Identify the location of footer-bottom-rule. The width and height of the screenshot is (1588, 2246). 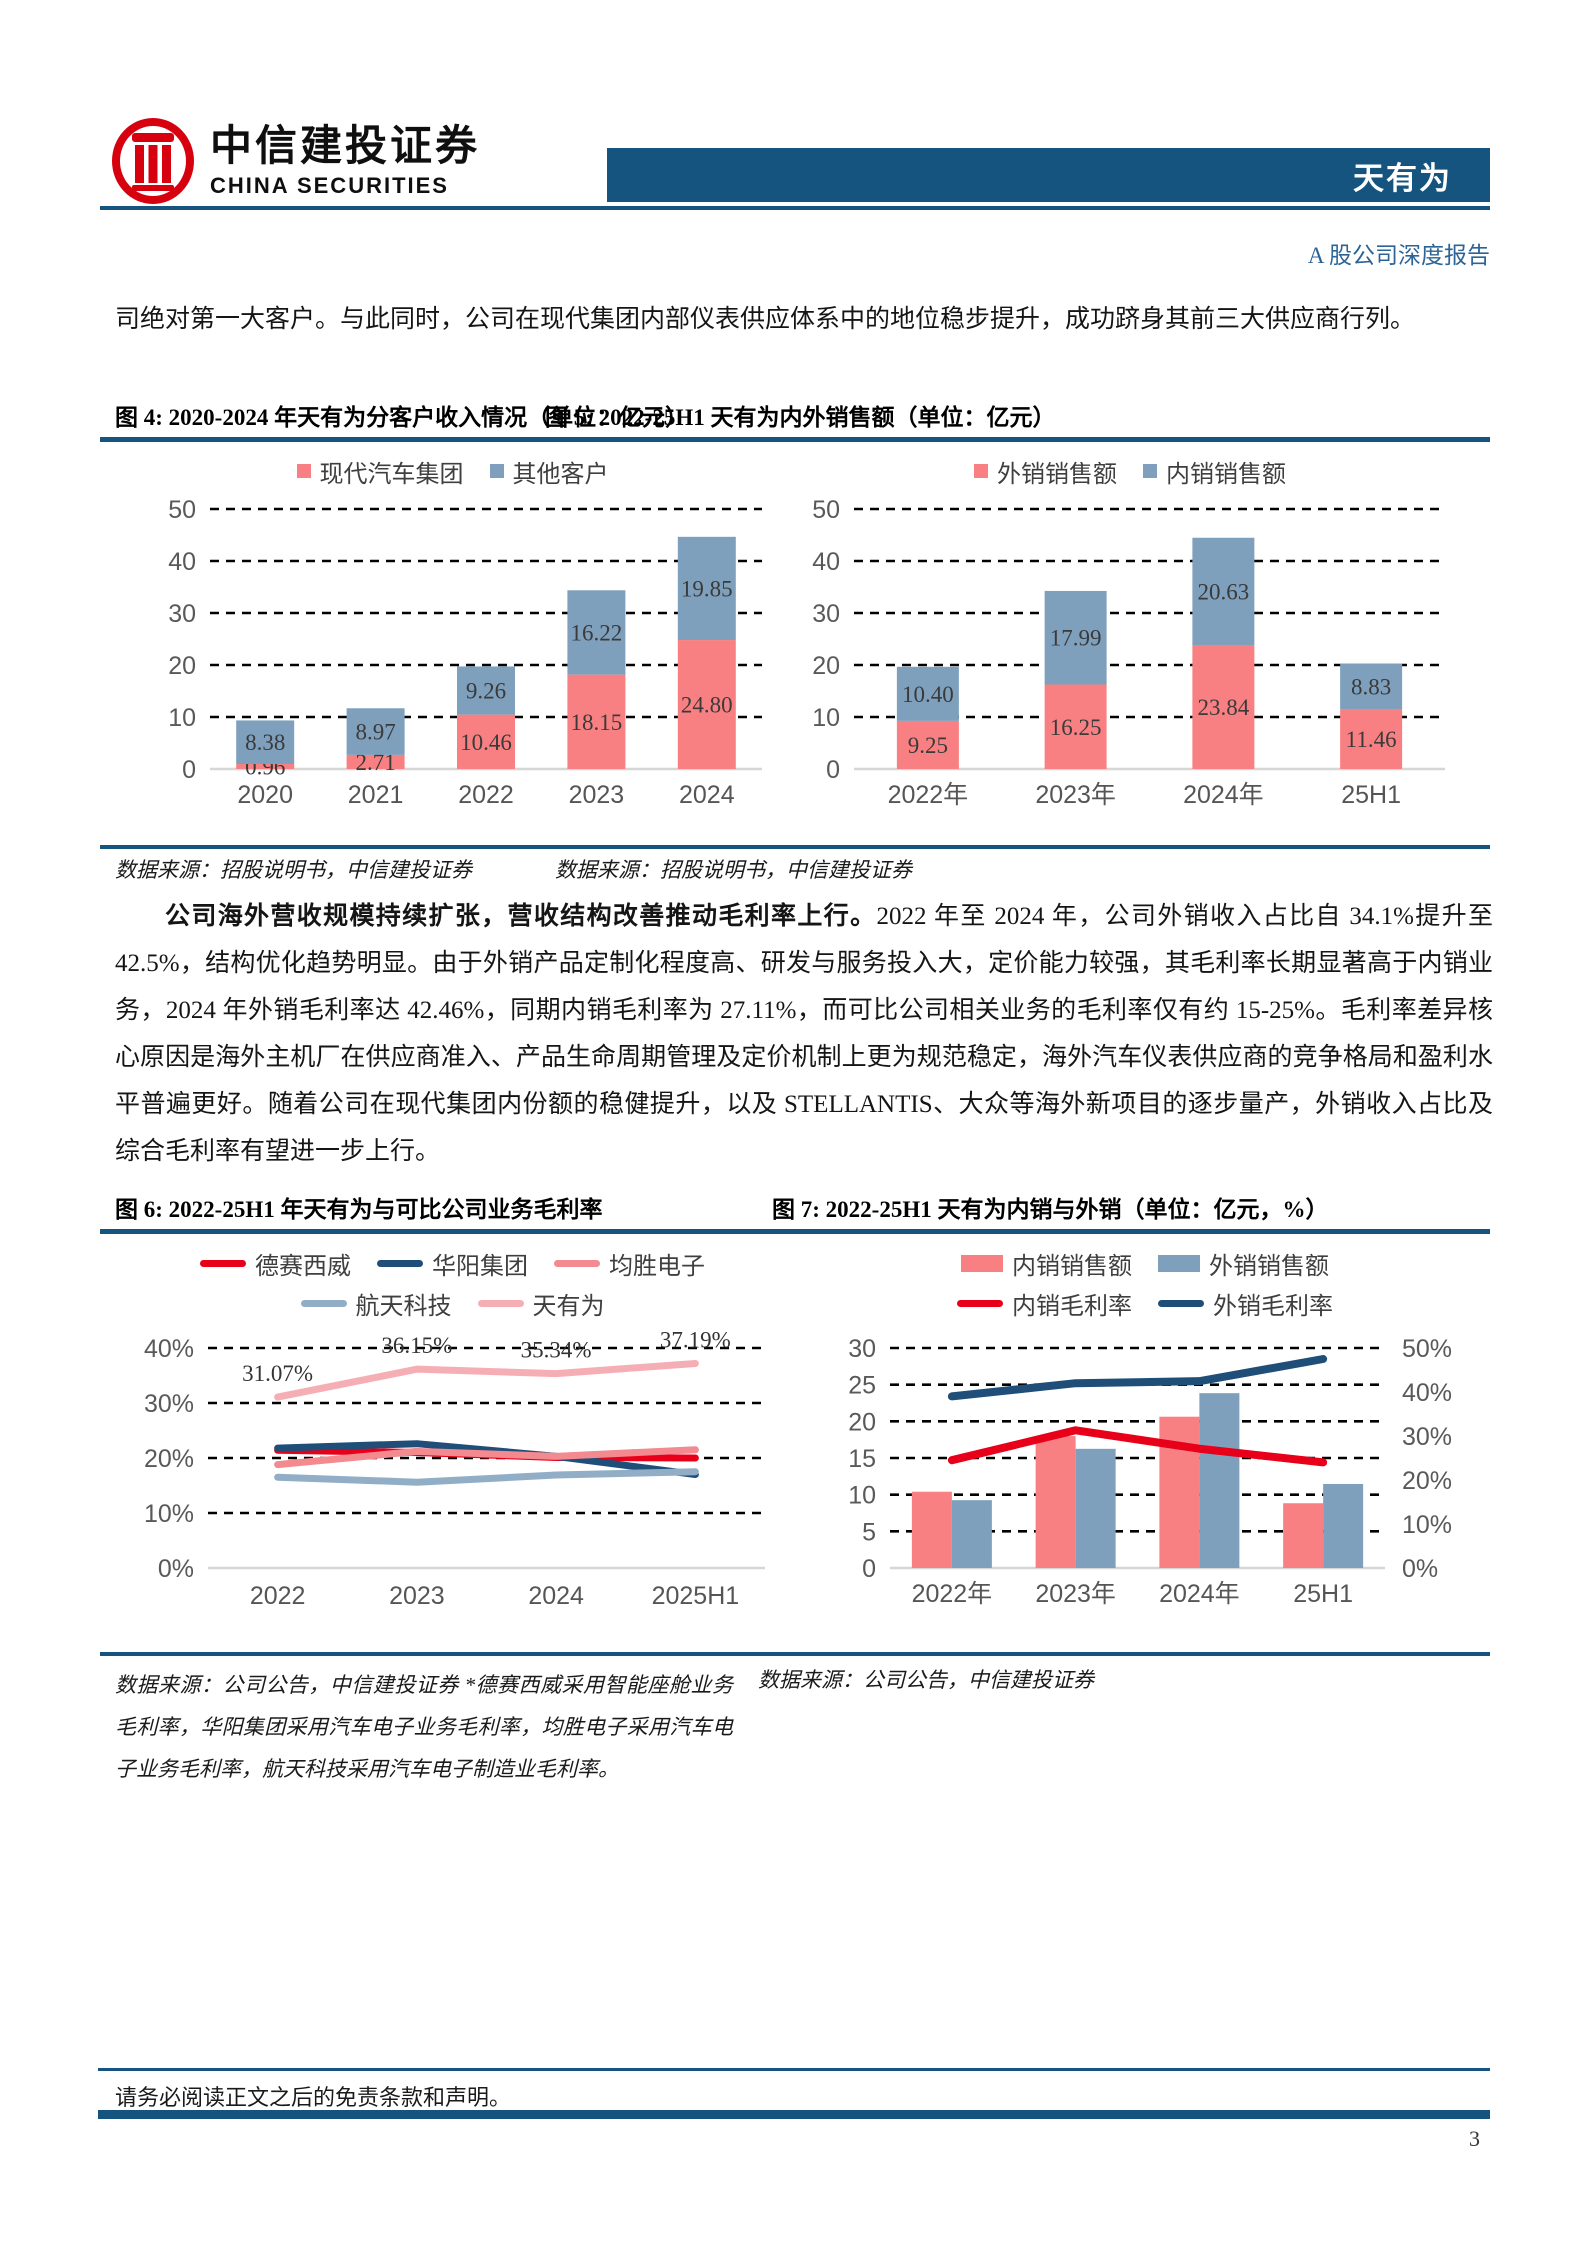
(794, 2114).